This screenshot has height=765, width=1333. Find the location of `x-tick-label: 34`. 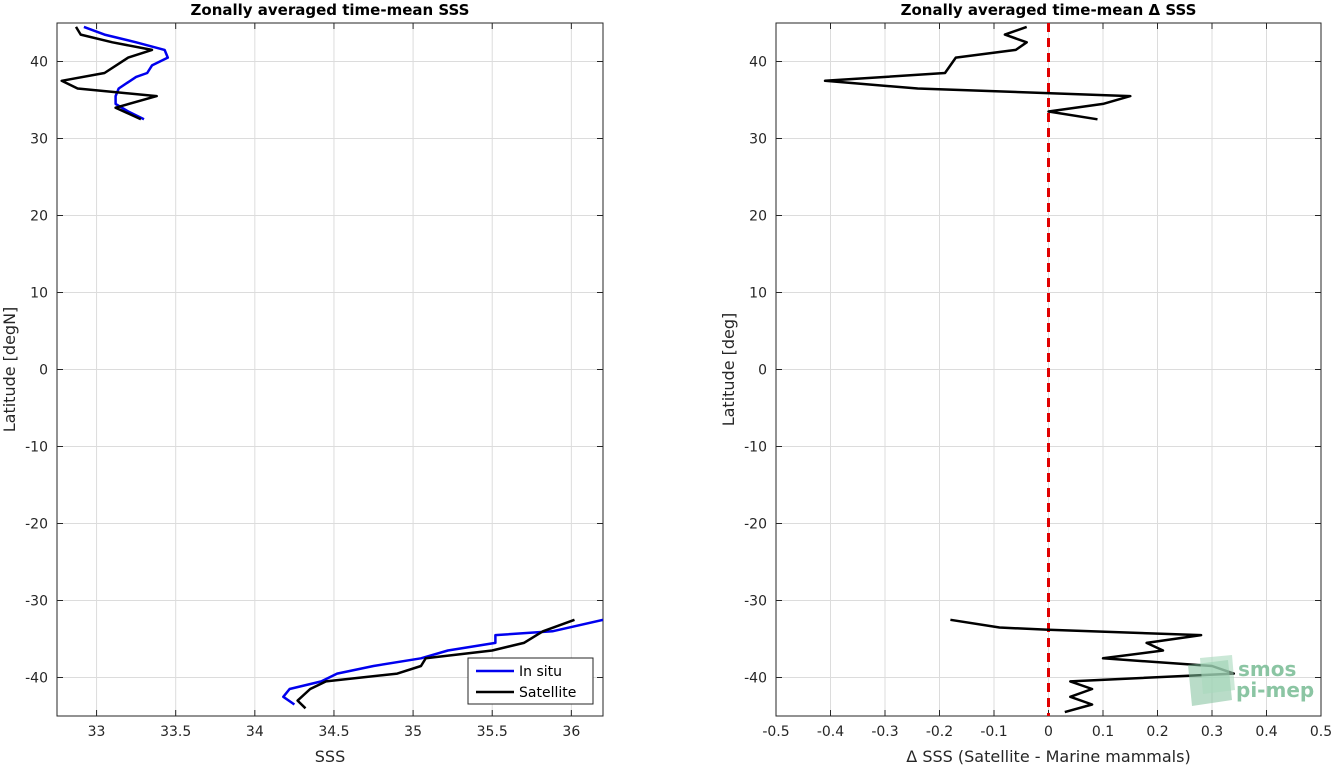

x-tick-label: 34 is located at coordinates (255, 732).